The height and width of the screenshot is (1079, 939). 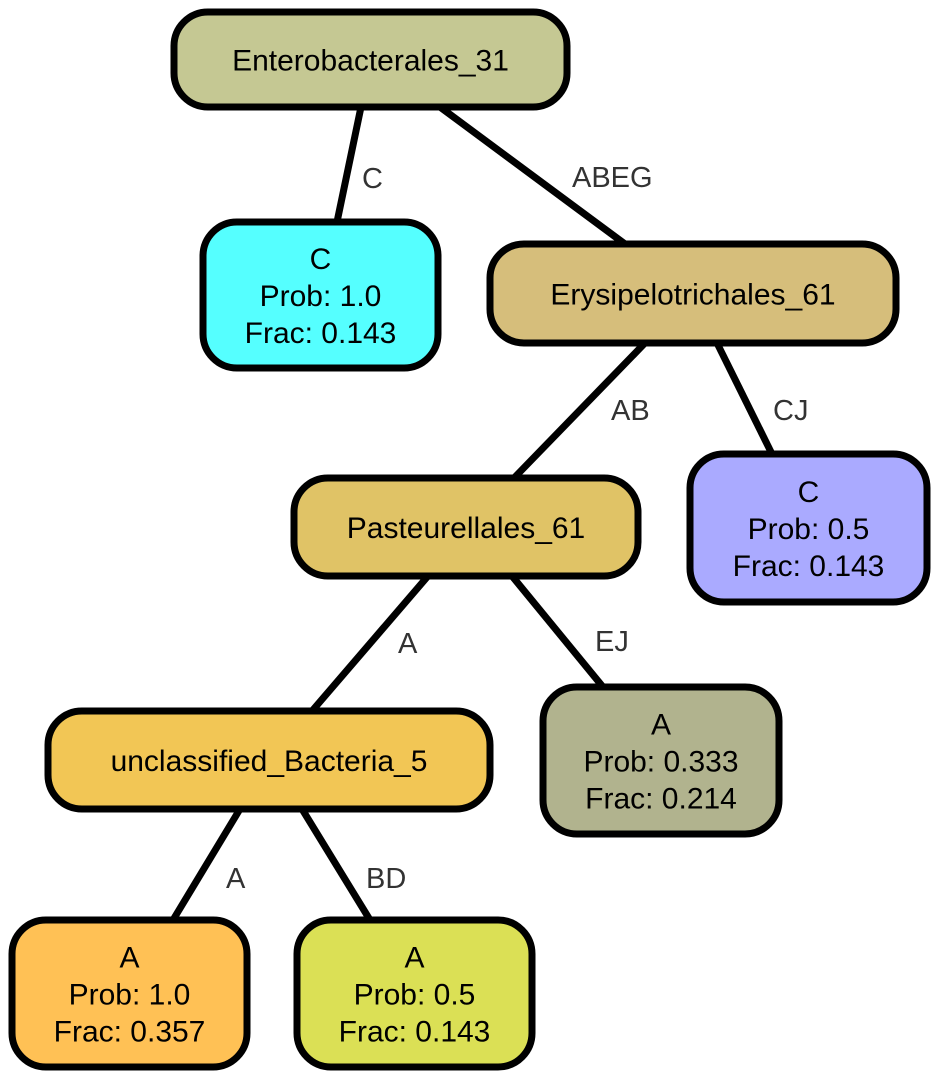 I want to click on node-label-line: Pasteurellales_61, so click(x=466, y=528).